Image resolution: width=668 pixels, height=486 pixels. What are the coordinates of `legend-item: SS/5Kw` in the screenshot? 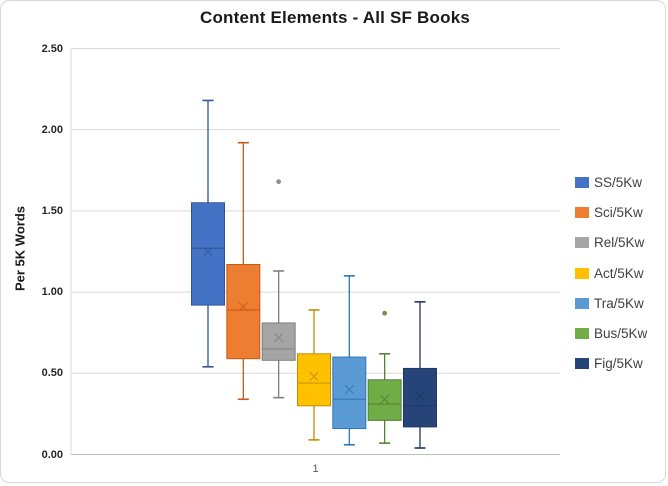 It's located at (611, 182).